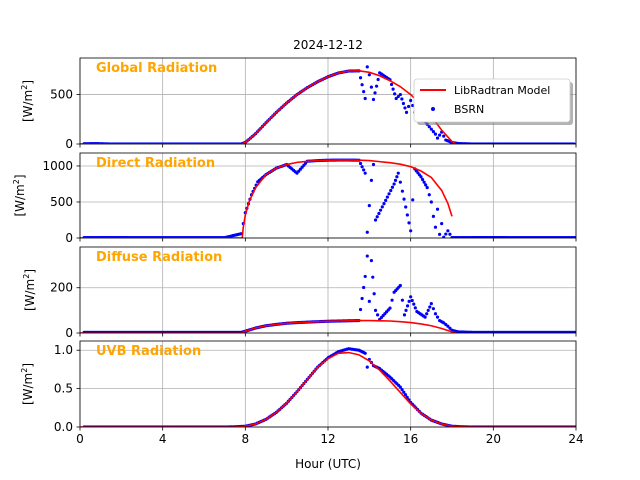  Describe the element at coordinates (328, 464) in the screenshot. I see `x-axis-label: Hour (UTC)` at that location.